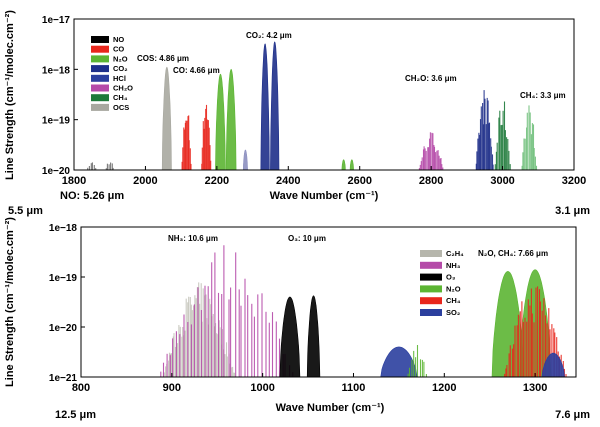 The height and width of the screenshot is (427, 600). What do you see at coordinates (74, 181) in the screenshot?
I see `x-tick-label: 1800` at bounding box center [74, 181].